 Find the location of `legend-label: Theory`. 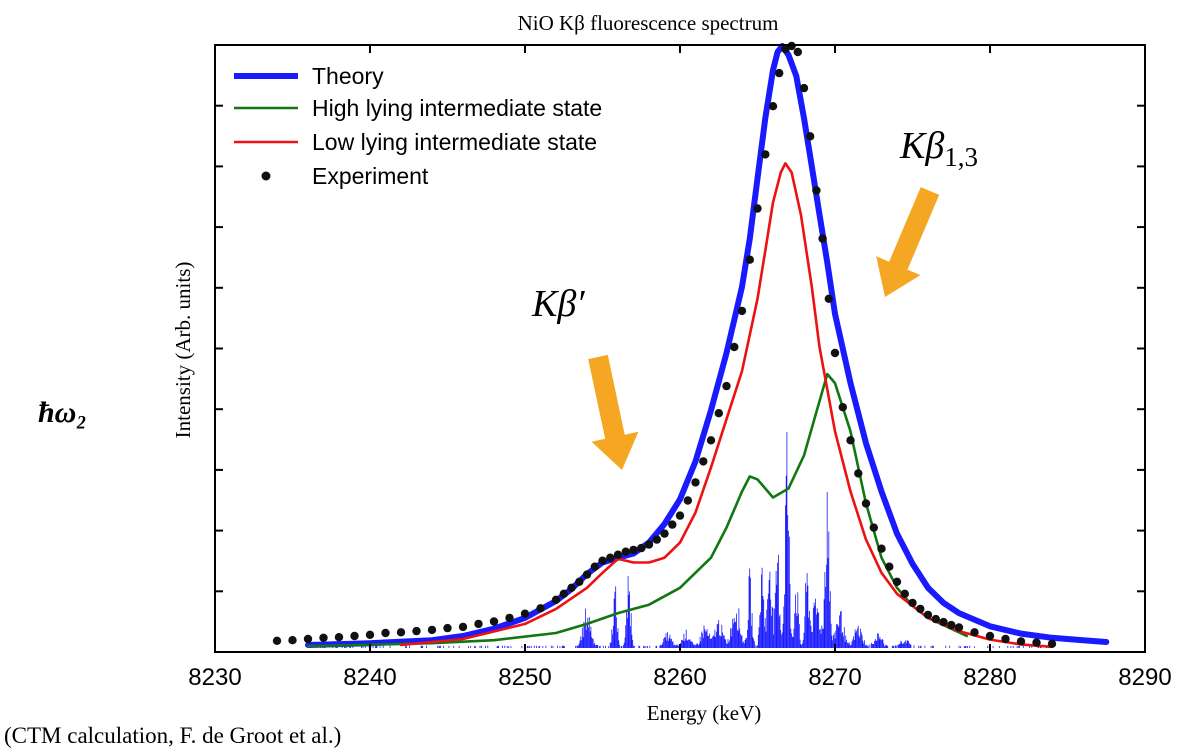

legend-label: Theory is located at coordinates (348, 76).